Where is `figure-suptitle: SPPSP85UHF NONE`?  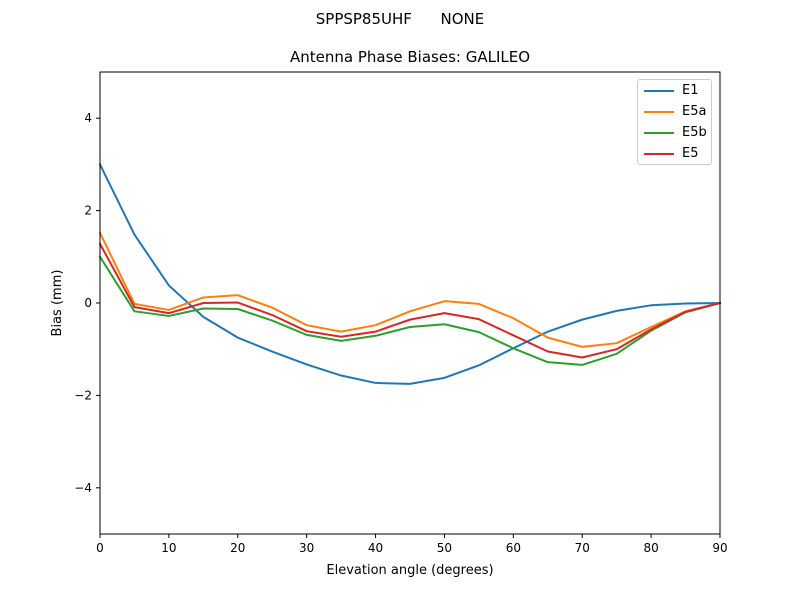
figure-suptitle: SPPSP85UHF NONE is located at coordinates (400, 19).